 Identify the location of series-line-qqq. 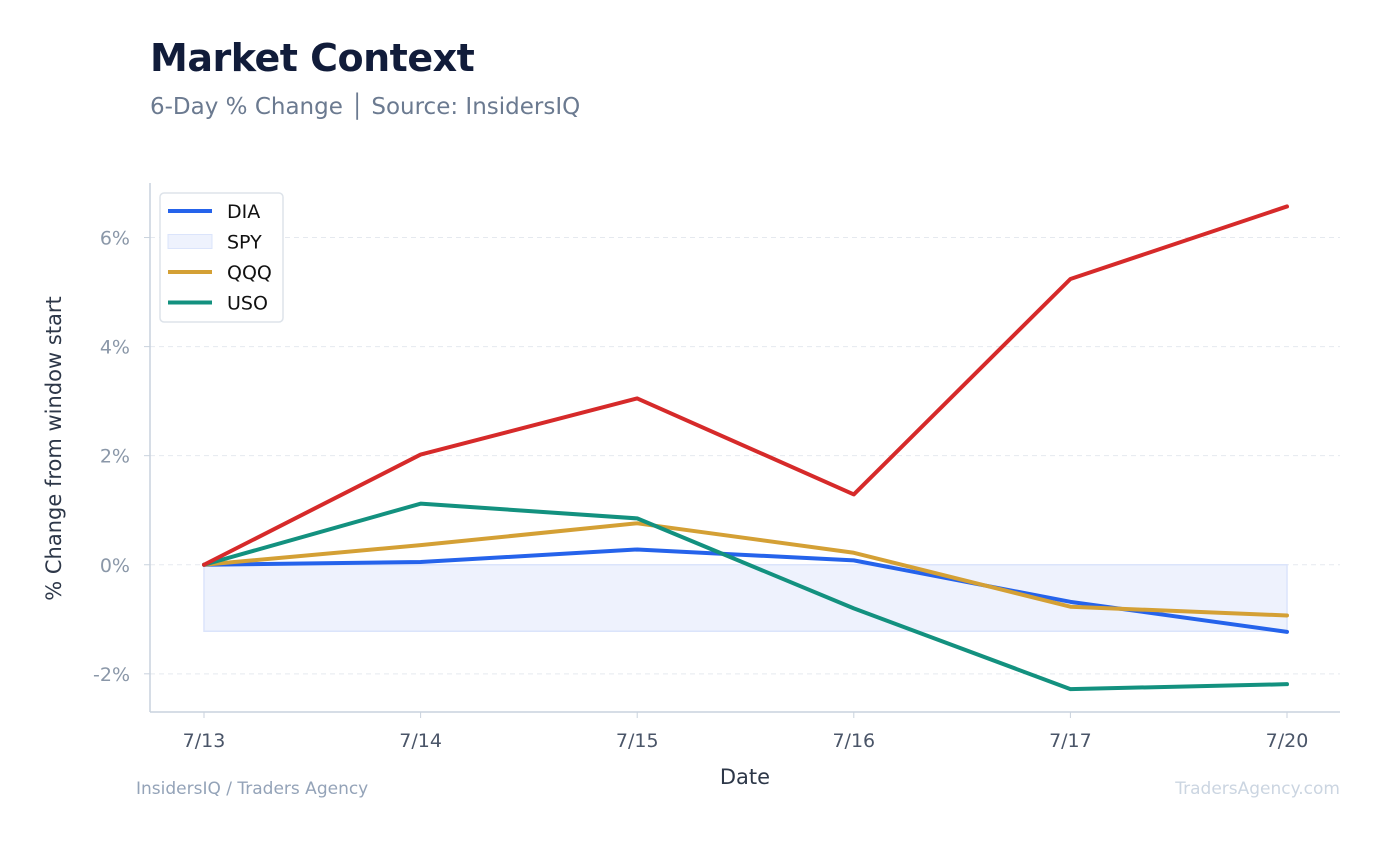
(745, 569).